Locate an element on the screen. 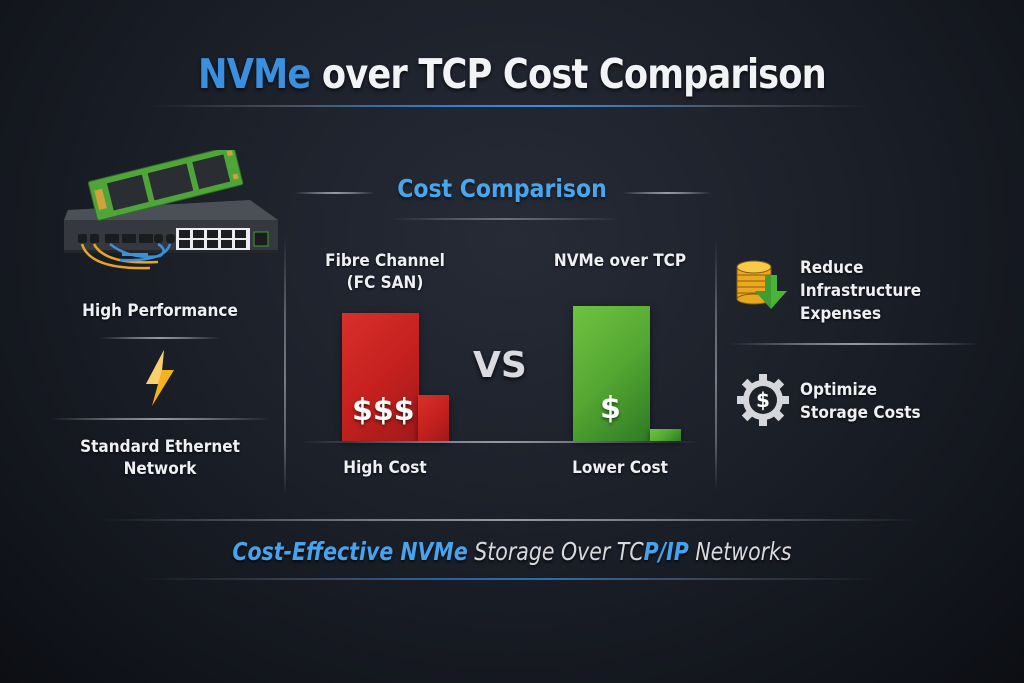  lower-cost-label: Lower Cost is located at coordinates (620, 468).